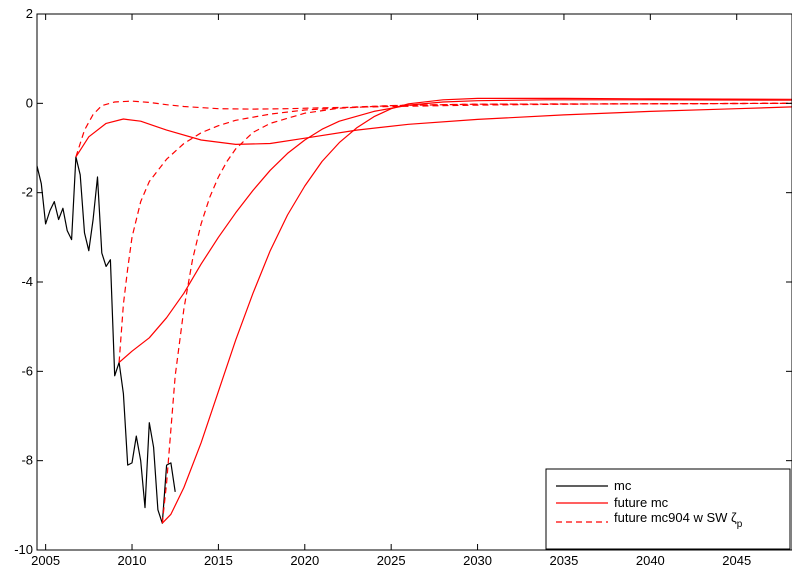  Describe the element at coordinates (477, 559) in the screenshot. I see `x-tick-label: 2030` at that location.